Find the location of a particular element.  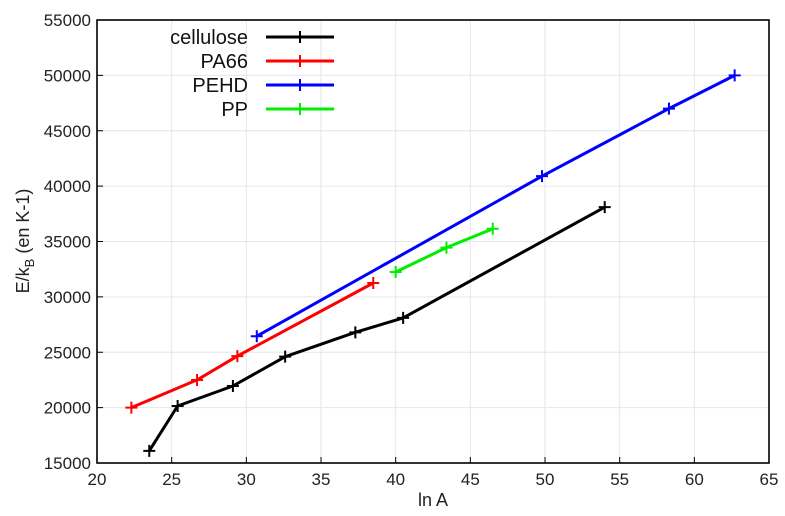

series-line-pa66 is located at coordinates (252, 345).